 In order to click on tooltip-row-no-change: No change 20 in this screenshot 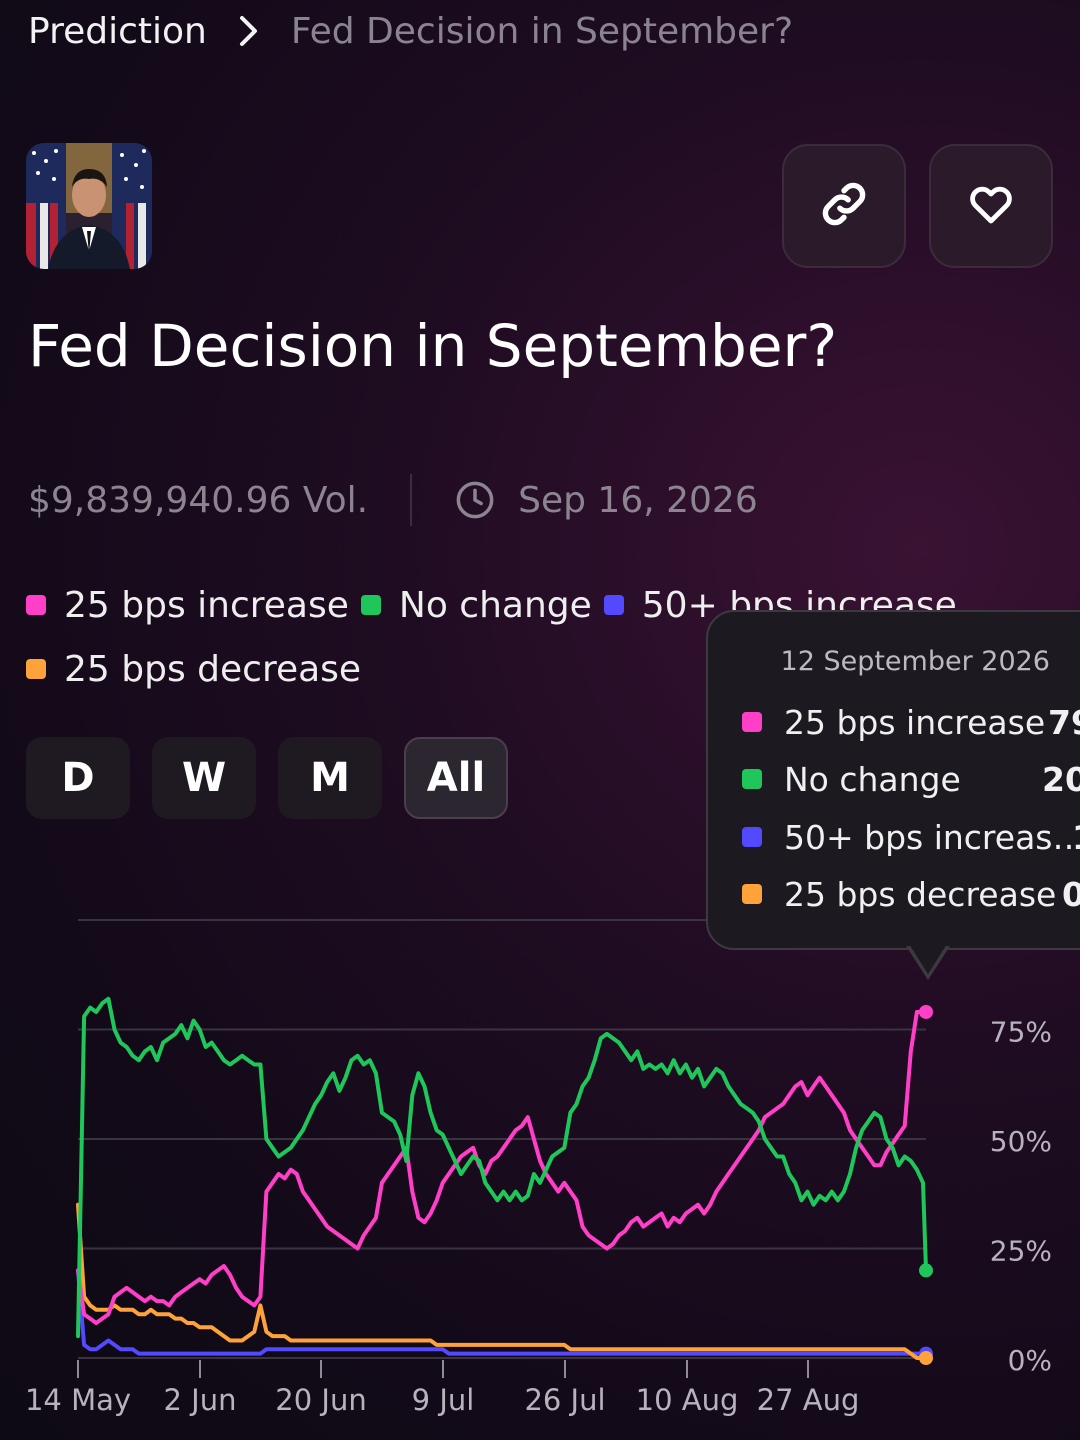, I will do `click(911, 779)`.